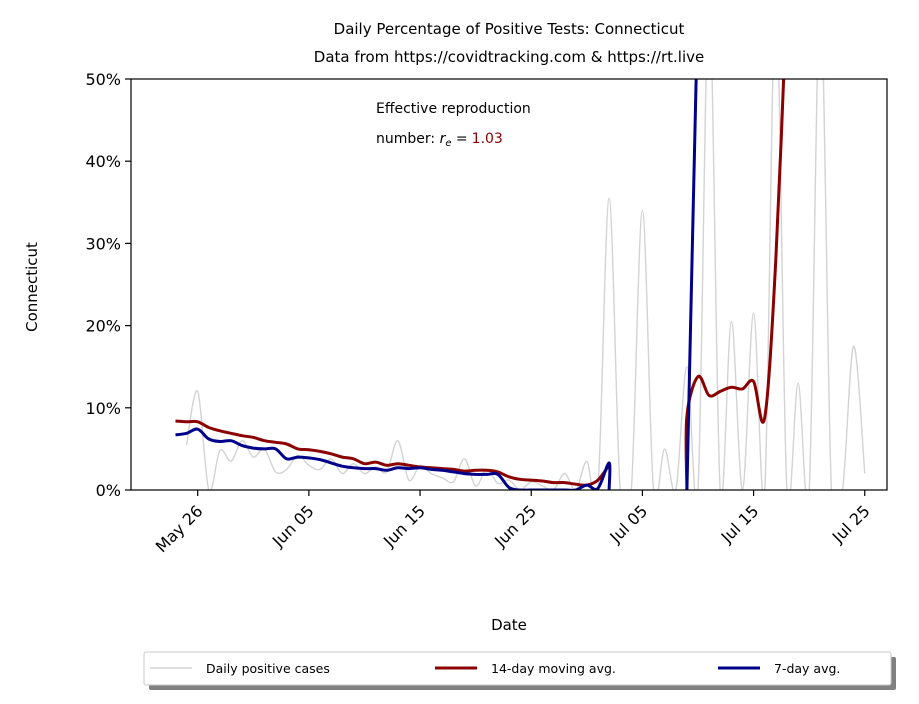 This screenshot has width=919, height=704. Describe the element at coordinates (851, 524) in the screenshot. I see `x-tick-label: Jul 25` at that location.